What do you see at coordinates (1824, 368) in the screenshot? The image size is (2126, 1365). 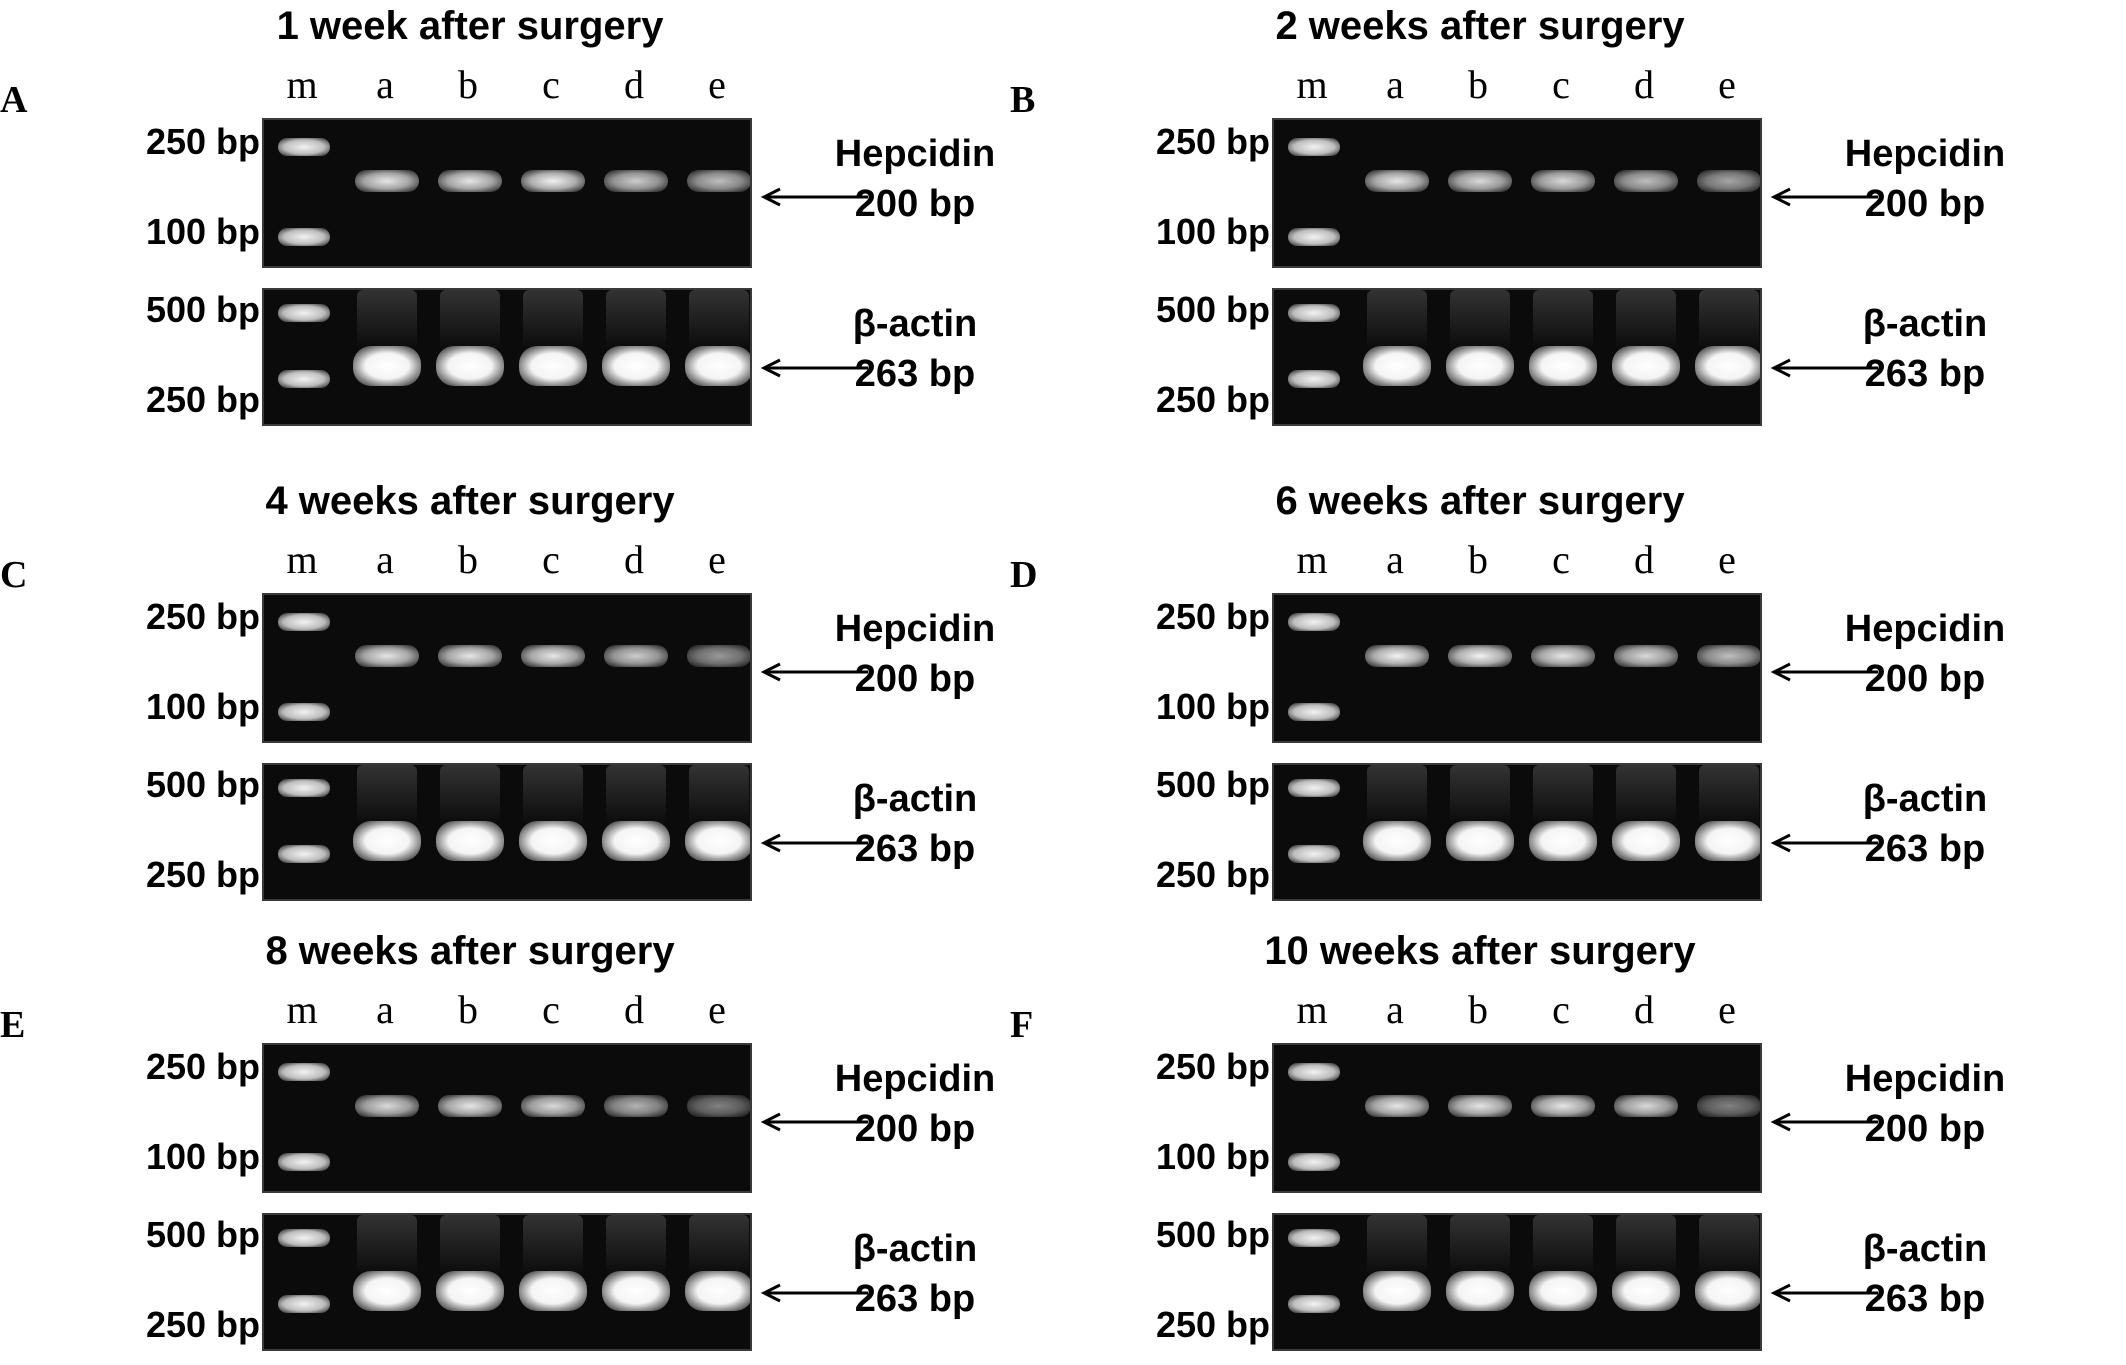 I see `arrow-beta-actin-icon` at bounding box center [1824, 368].